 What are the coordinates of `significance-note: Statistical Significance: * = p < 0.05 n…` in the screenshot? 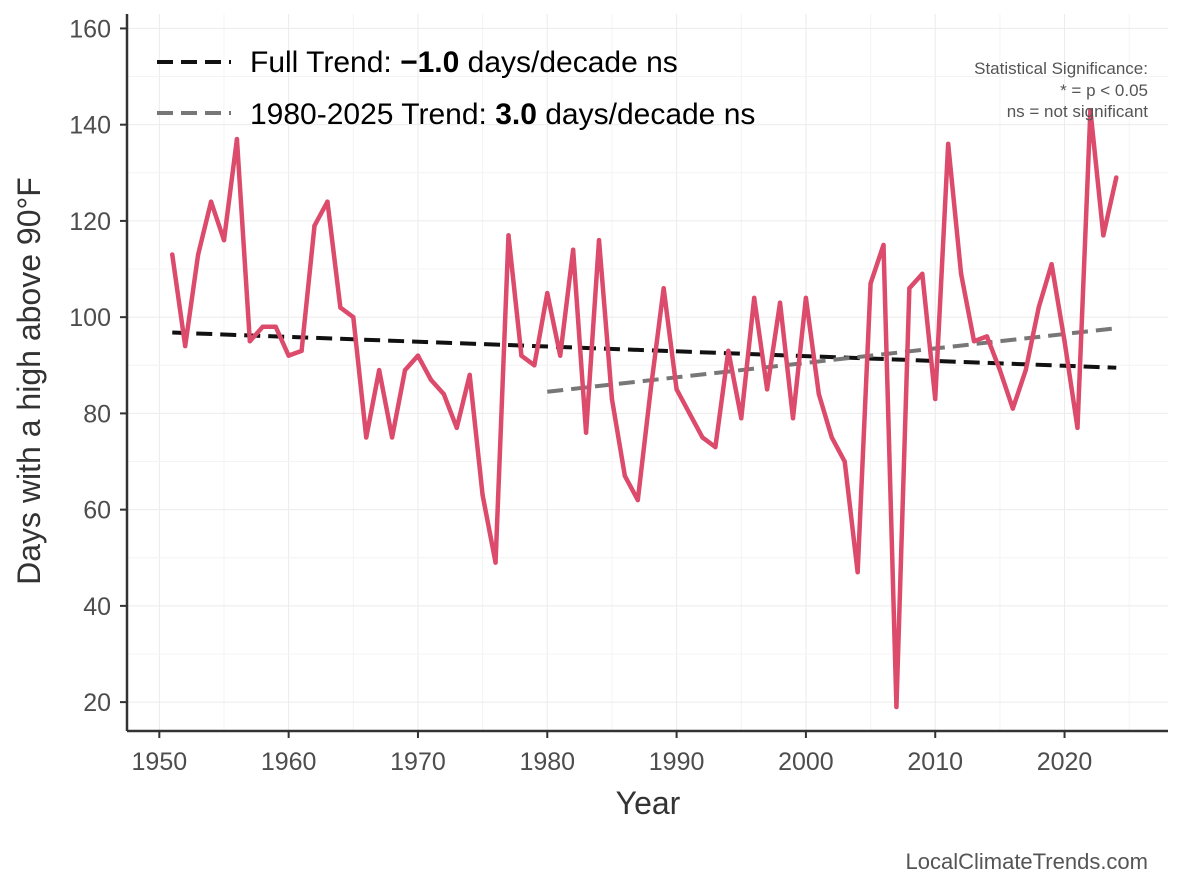 It's located at (1061, 90).